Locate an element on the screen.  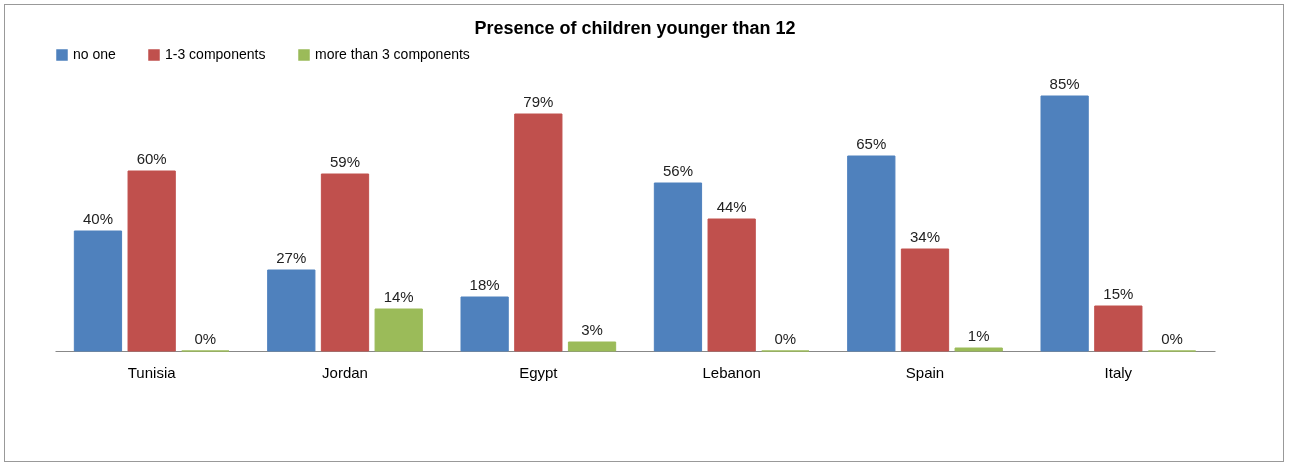
legend-label: more than 3 components is located at coordinates (392, 54).